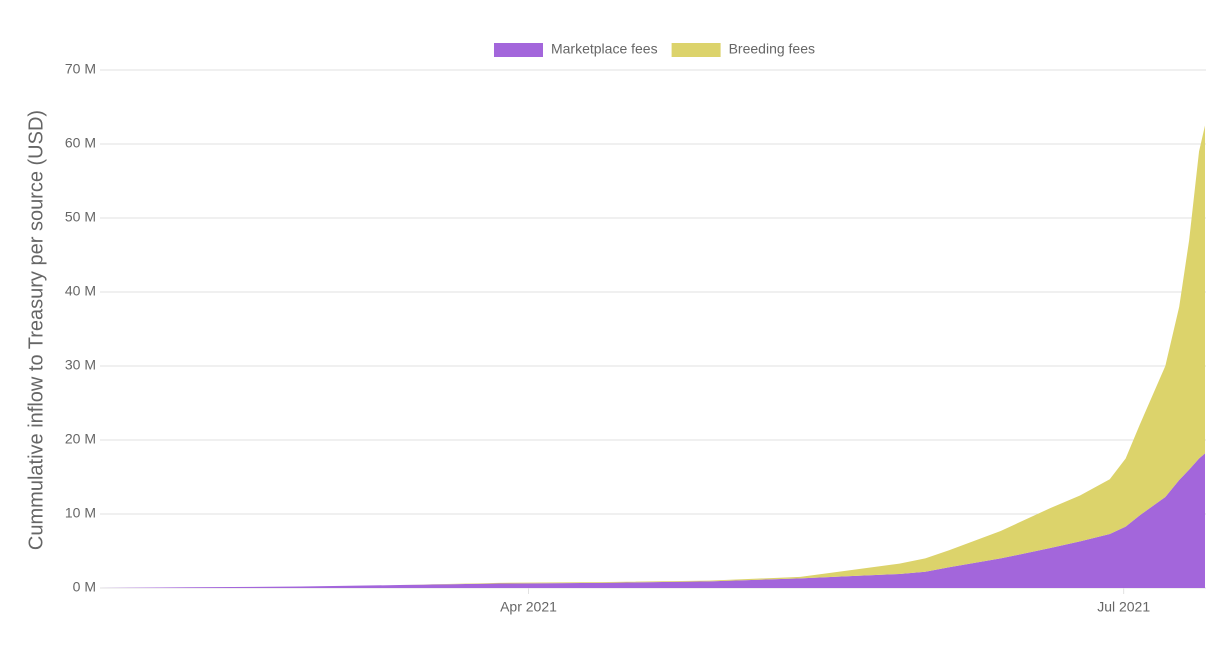 Image resolution: width=1226 pixels, height=654 pixels. I want to click on y-tick-label: 50 M, so click(80, 217).